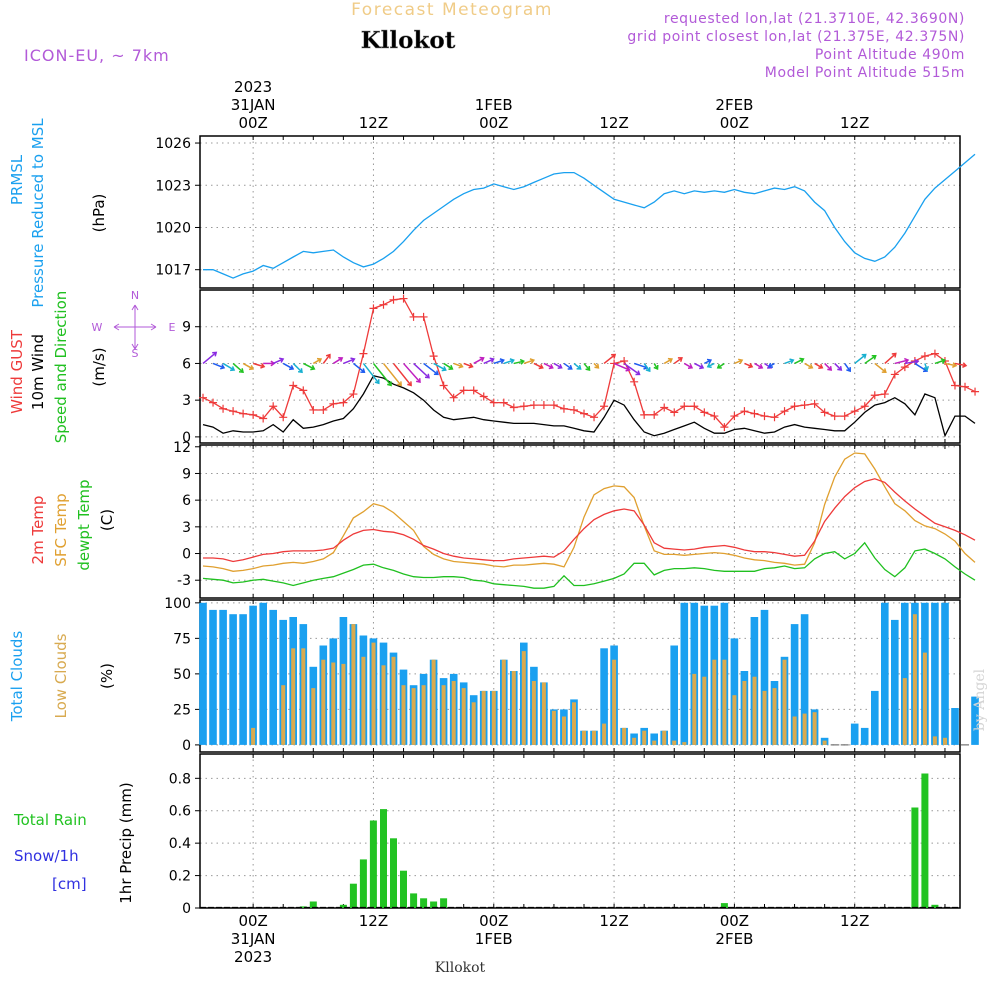  I want to click on compass-rose: N S W E, so click(134, 324).